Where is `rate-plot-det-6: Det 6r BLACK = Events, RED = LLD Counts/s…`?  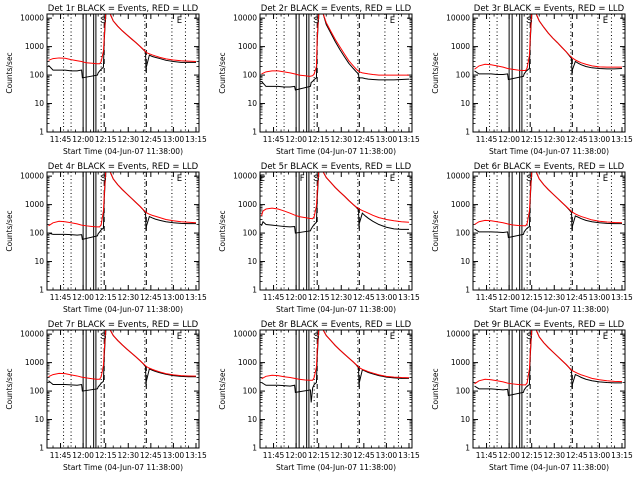
rate-plot-det-6: Det 6r BLACK = Events, RED = LLD Counts/s… is located at coordinates (532, 238).